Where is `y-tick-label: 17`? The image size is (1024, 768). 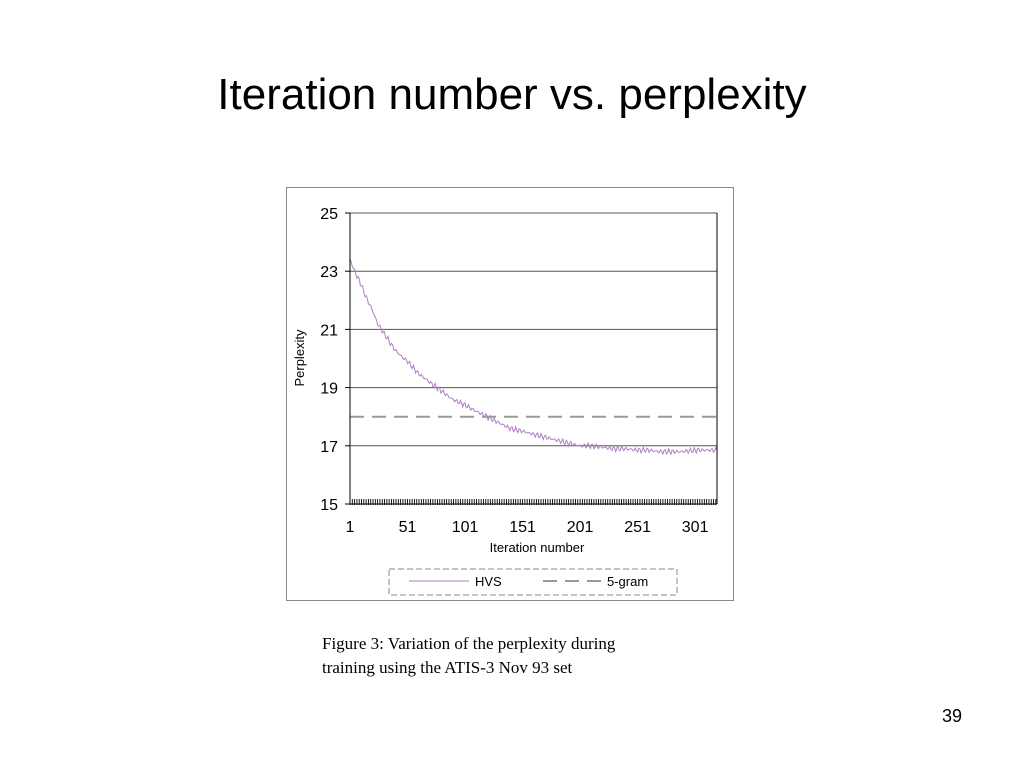 y-tick-label: 17 is located at coordinates (329, 447).